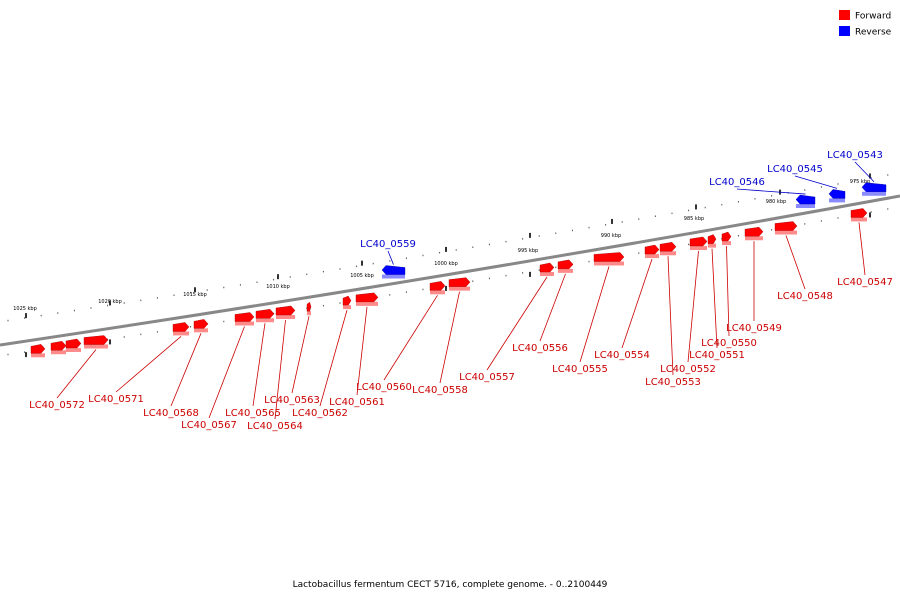 Image resolution: width=900 pixels, height=600 pixels. I want to click on gene-label: LC40_0557, so click(487, 377).